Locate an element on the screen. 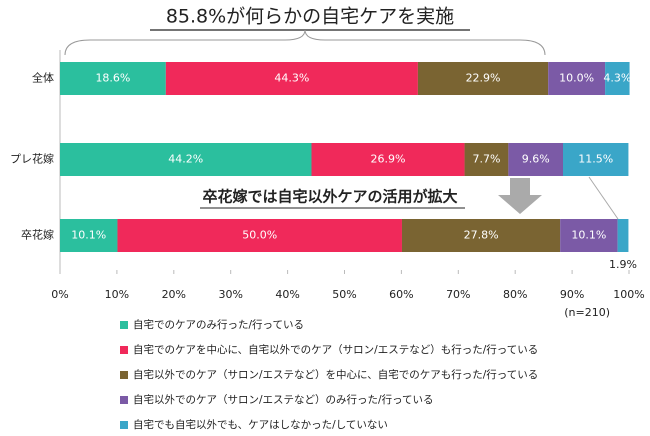 This screenshot has width=650, height=436. value-label: 4.3% is located at coordinates (617, 78).